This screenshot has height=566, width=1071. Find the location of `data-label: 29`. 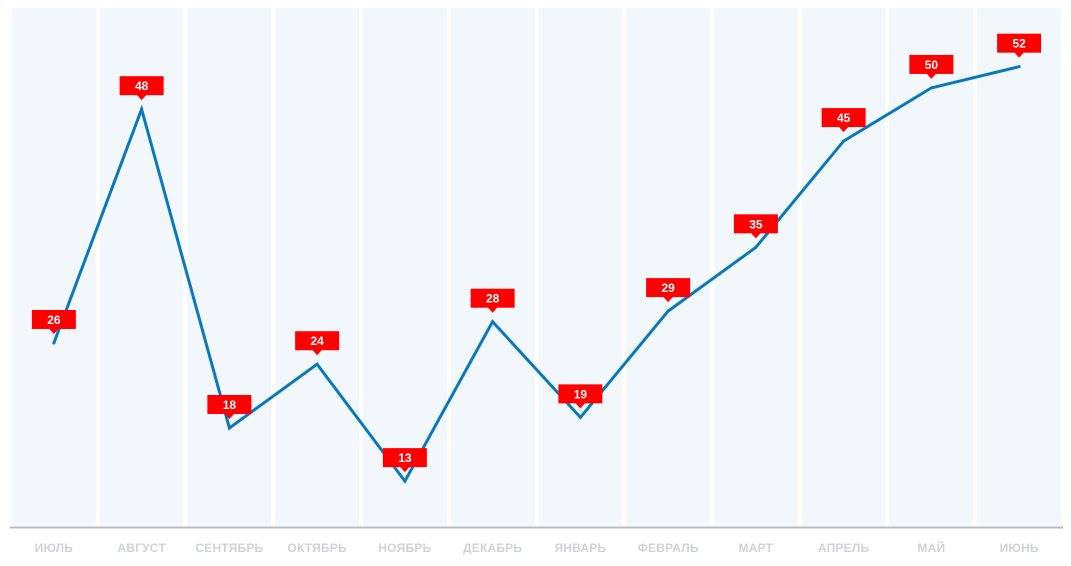

data-label: 29 is located at coordinates (668, 290).